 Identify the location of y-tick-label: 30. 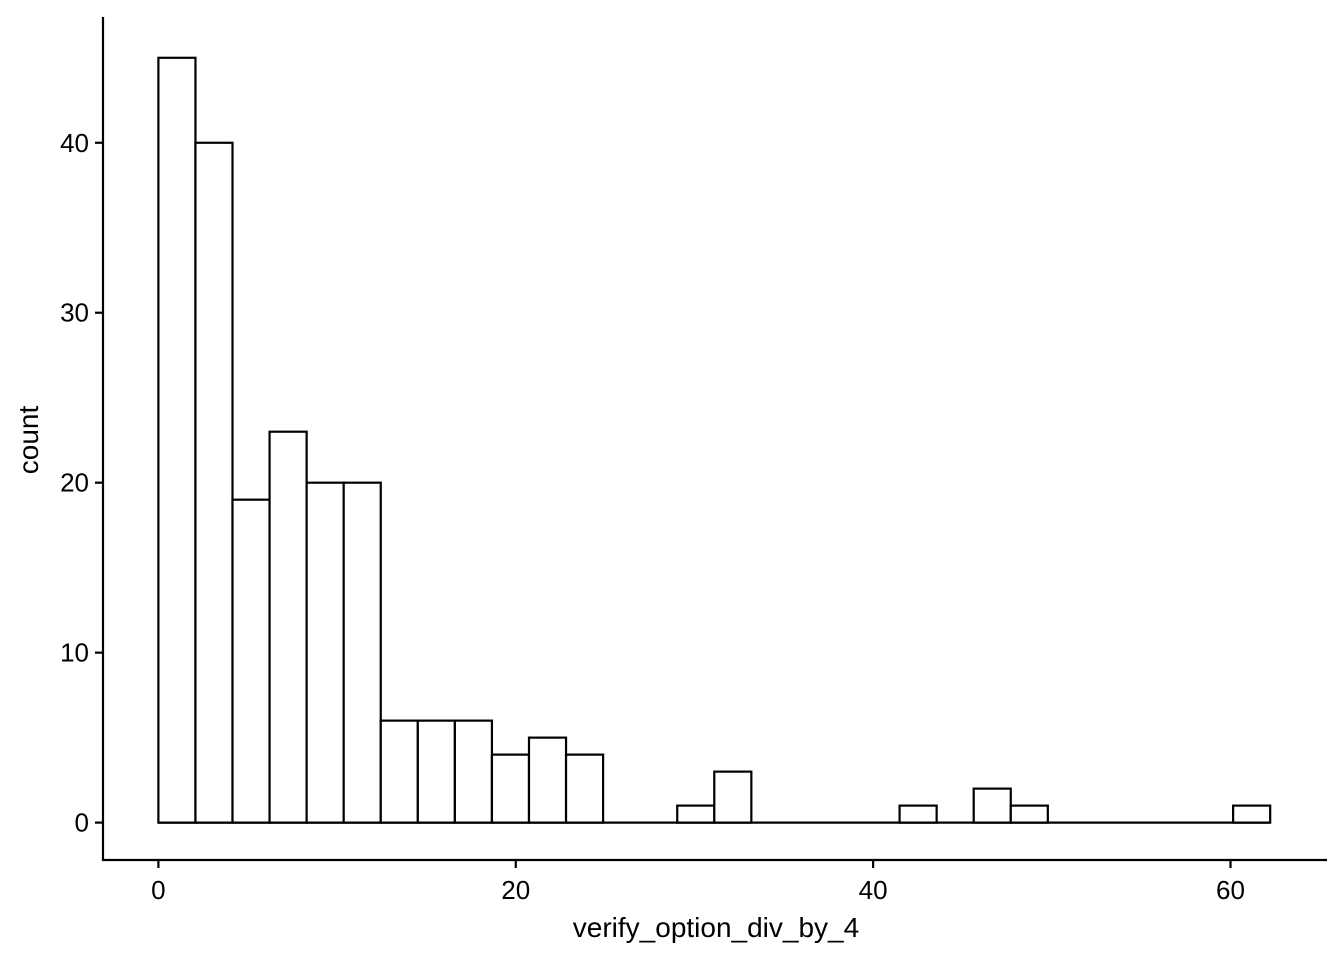
(74, 313).